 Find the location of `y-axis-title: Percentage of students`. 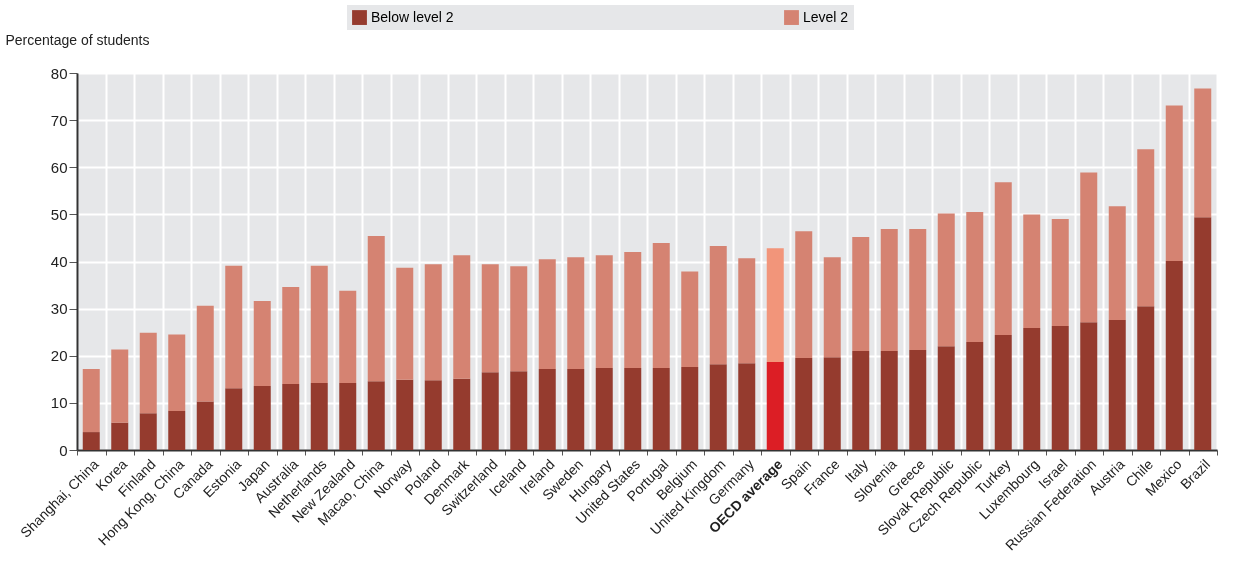

y-axis-title: Percentage of students is located at coordinates (77, 39).